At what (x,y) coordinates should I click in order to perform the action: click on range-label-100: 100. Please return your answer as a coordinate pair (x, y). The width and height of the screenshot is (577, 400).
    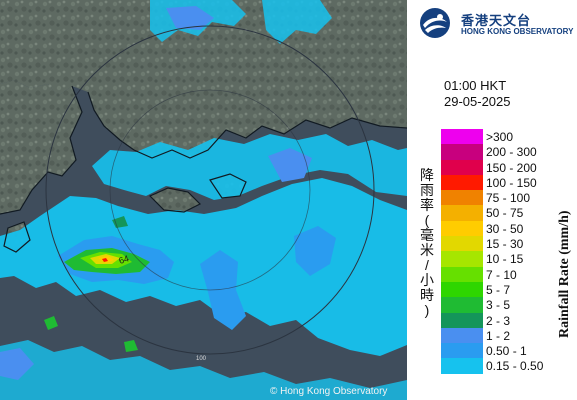
    Looking at the image, I should click on (201, 359).